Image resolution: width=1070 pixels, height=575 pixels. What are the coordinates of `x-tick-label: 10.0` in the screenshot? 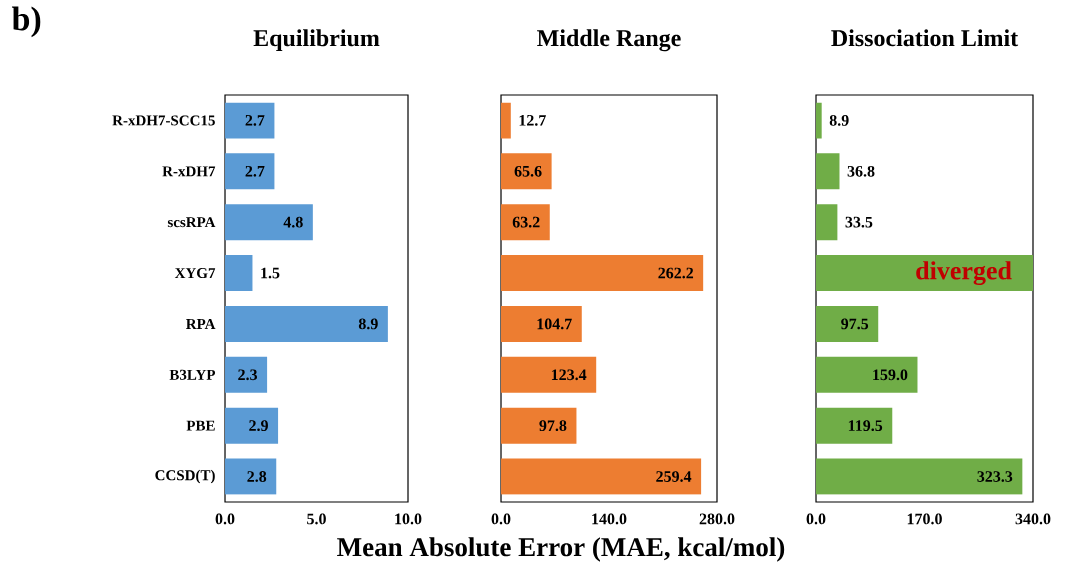 It's located at (408, 519).